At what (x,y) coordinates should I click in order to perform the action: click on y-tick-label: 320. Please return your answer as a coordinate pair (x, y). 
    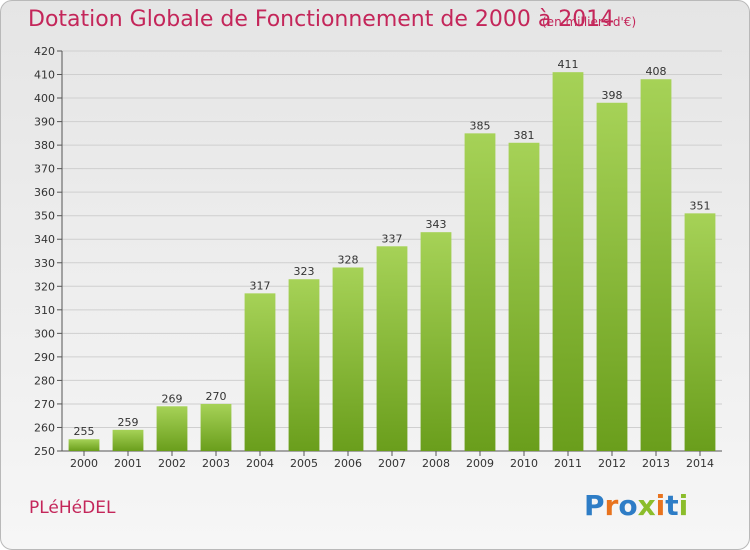
    Looking at the image, I should click on (44, 286).